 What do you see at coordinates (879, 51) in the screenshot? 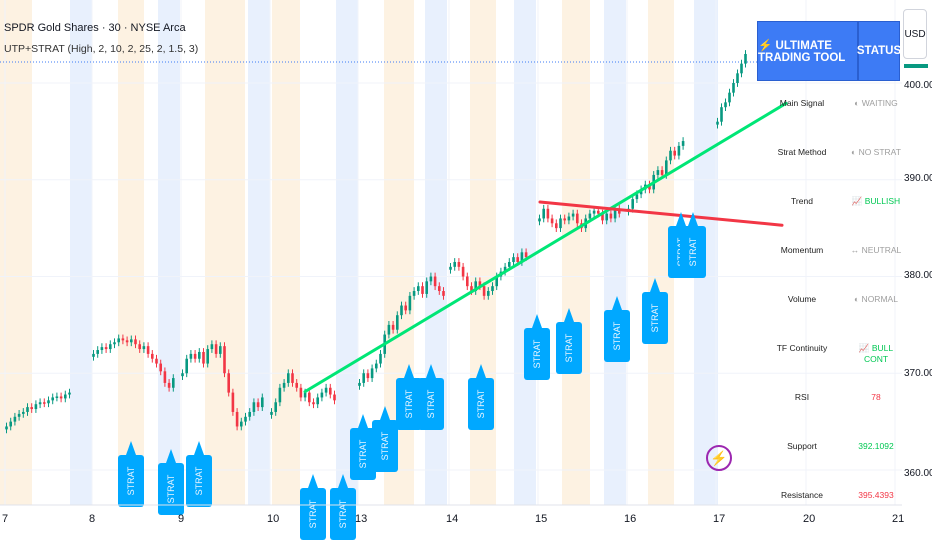
I see `table-status-header: STATUS` at bounding box center [879, 51].